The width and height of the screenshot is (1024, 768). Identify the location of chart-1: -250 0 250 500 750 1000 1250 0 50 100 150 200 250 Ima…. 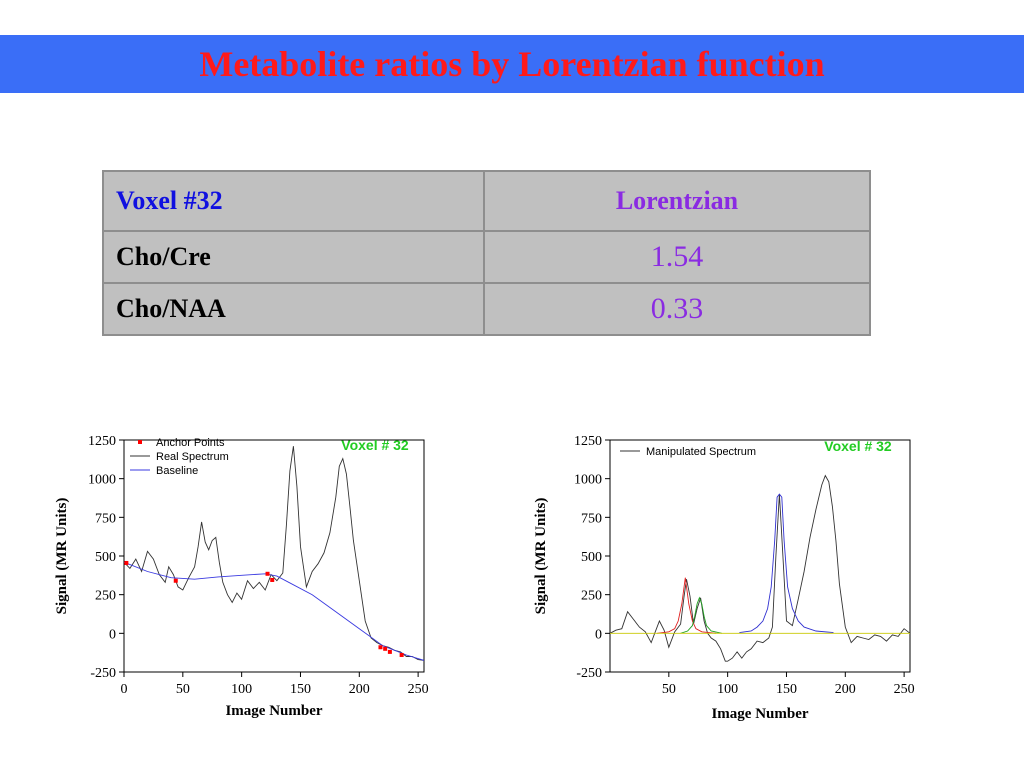
(241, 576).